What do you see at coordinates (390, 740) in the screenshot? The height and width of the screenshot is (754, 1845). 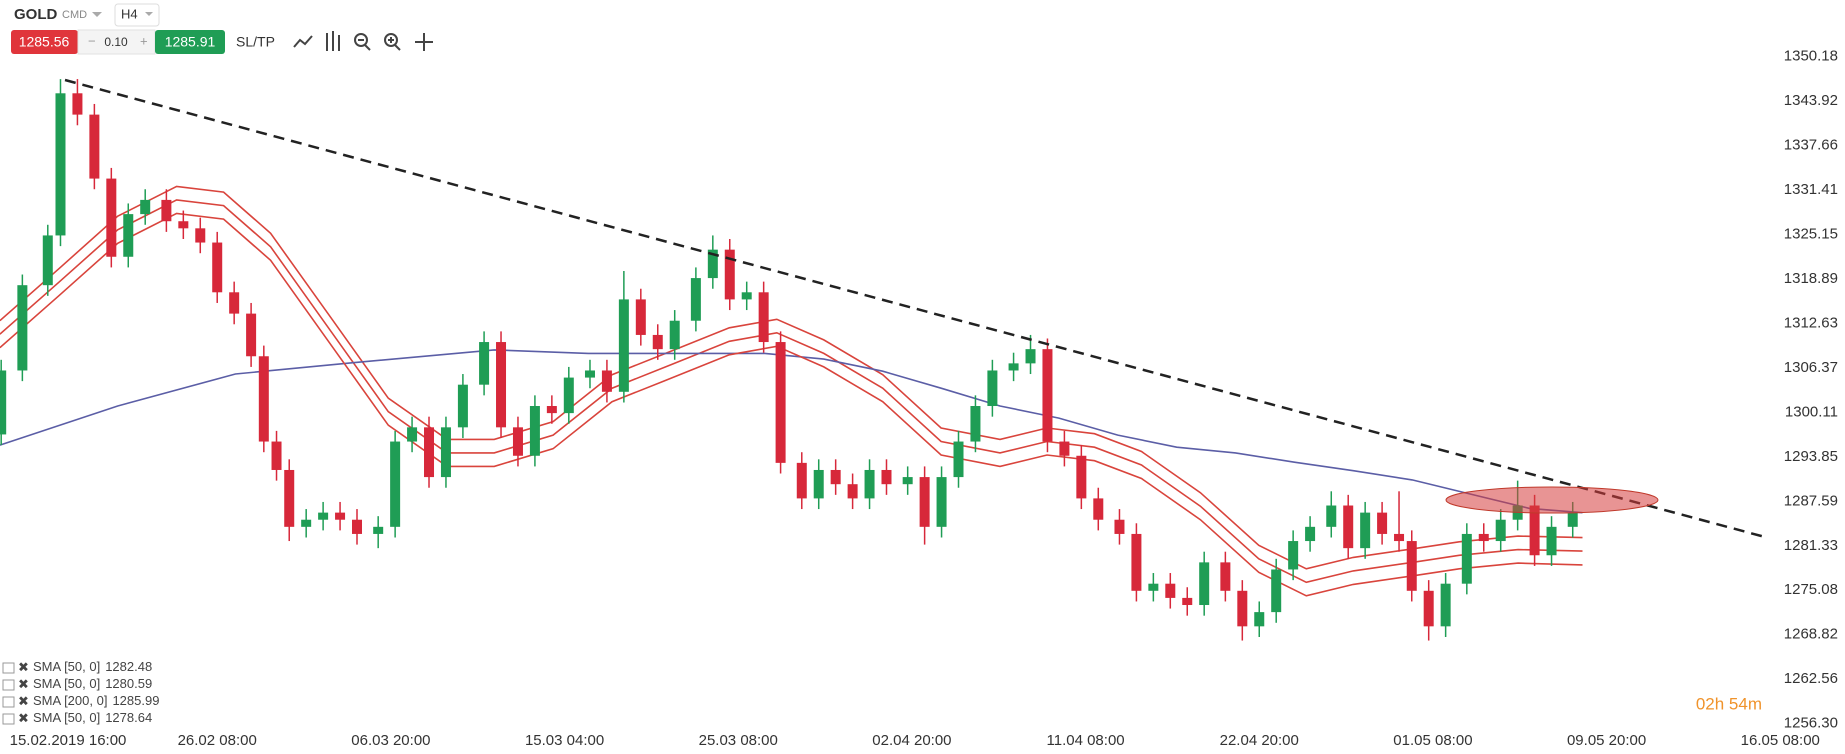 I see `x-tick-label: 06.03 20:00` at bounding box center [390, 740].